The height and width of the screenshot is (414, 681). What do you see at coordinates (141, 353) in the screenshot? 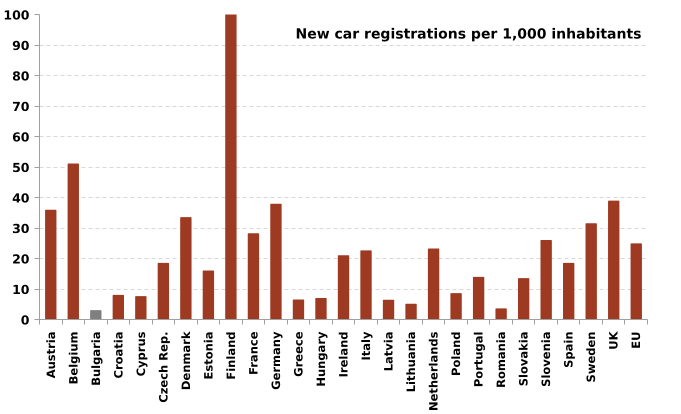
I see `x-tick-label: Cyprus` at bounding box center [141, 353].